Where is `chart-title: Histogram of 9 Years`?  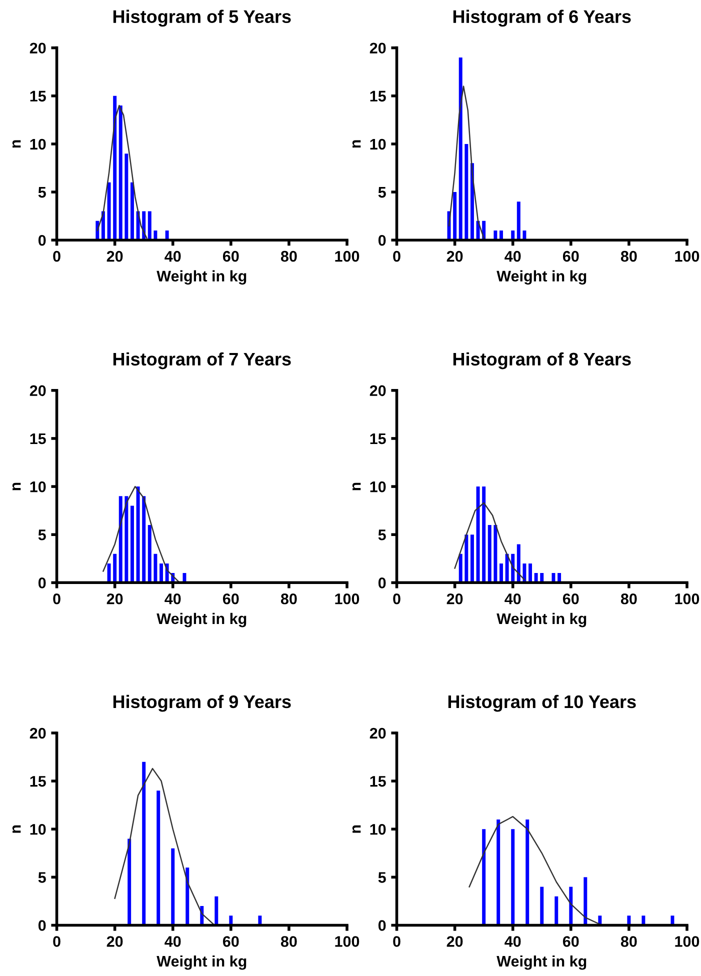
chart-title: Histogram of 9 Years is located at coordinates (202, 703).